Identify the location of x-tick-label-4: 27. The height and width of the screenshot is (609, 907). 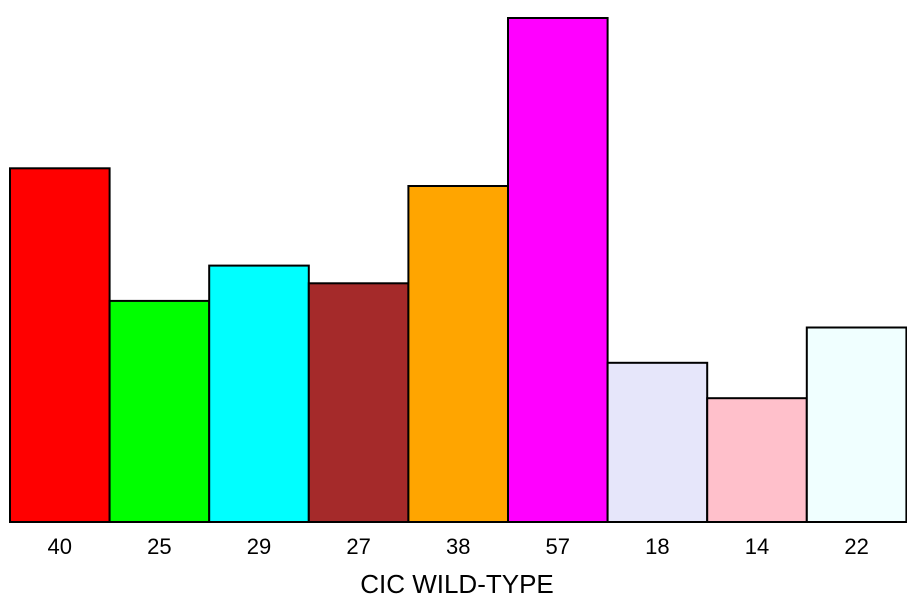
(358, 546).